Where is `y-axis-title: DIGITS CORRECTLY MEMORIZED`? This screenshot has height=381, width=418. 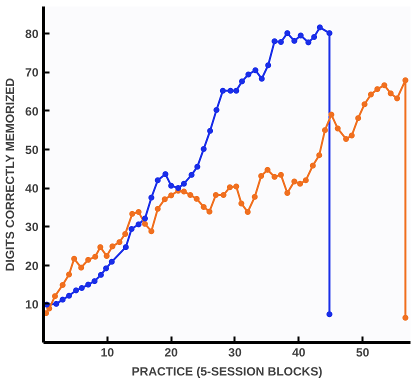
y-axis-title: DIGITS CORRECTLY MEMORIZED is located at coordinates (10, 175).